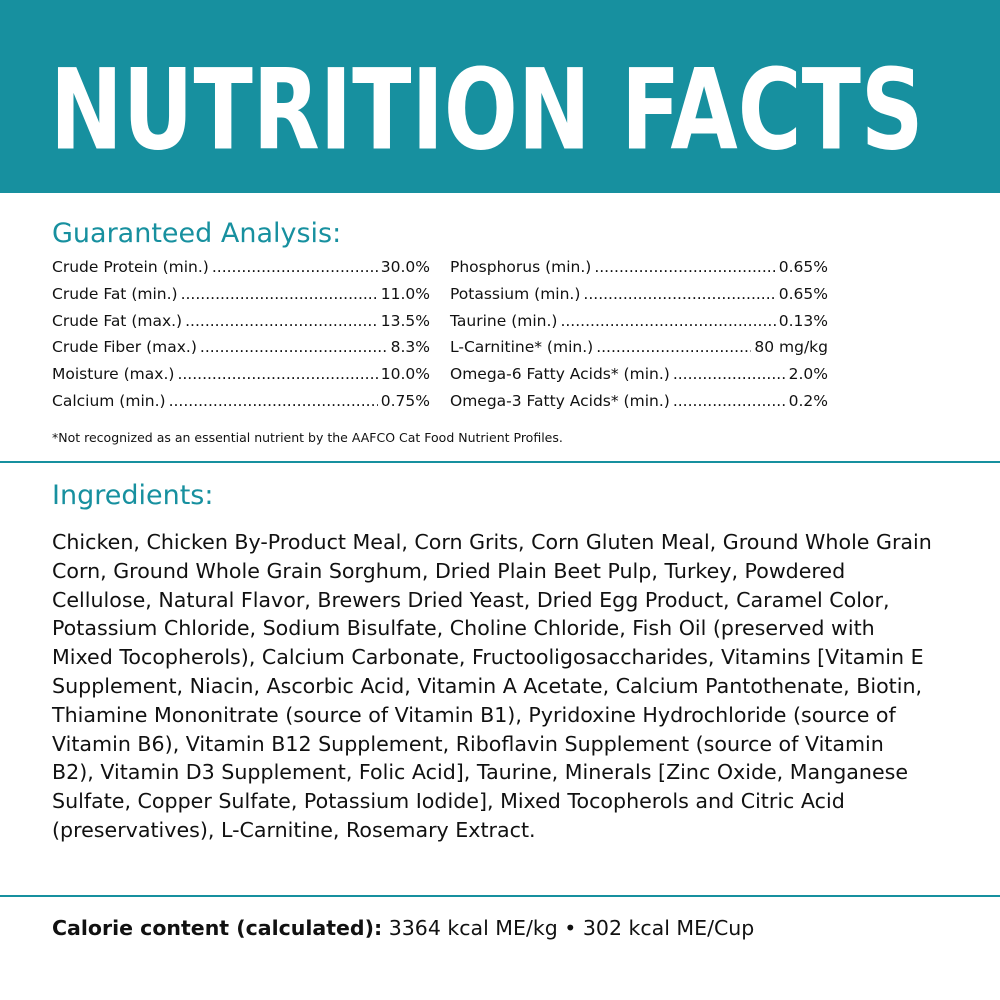 The height and width of the screenshot is (1000, 1000). Describe the element at coordinates (521, 267) in the screenshot. I see `nutrient-name: Phosphorus (min.)` at that location.